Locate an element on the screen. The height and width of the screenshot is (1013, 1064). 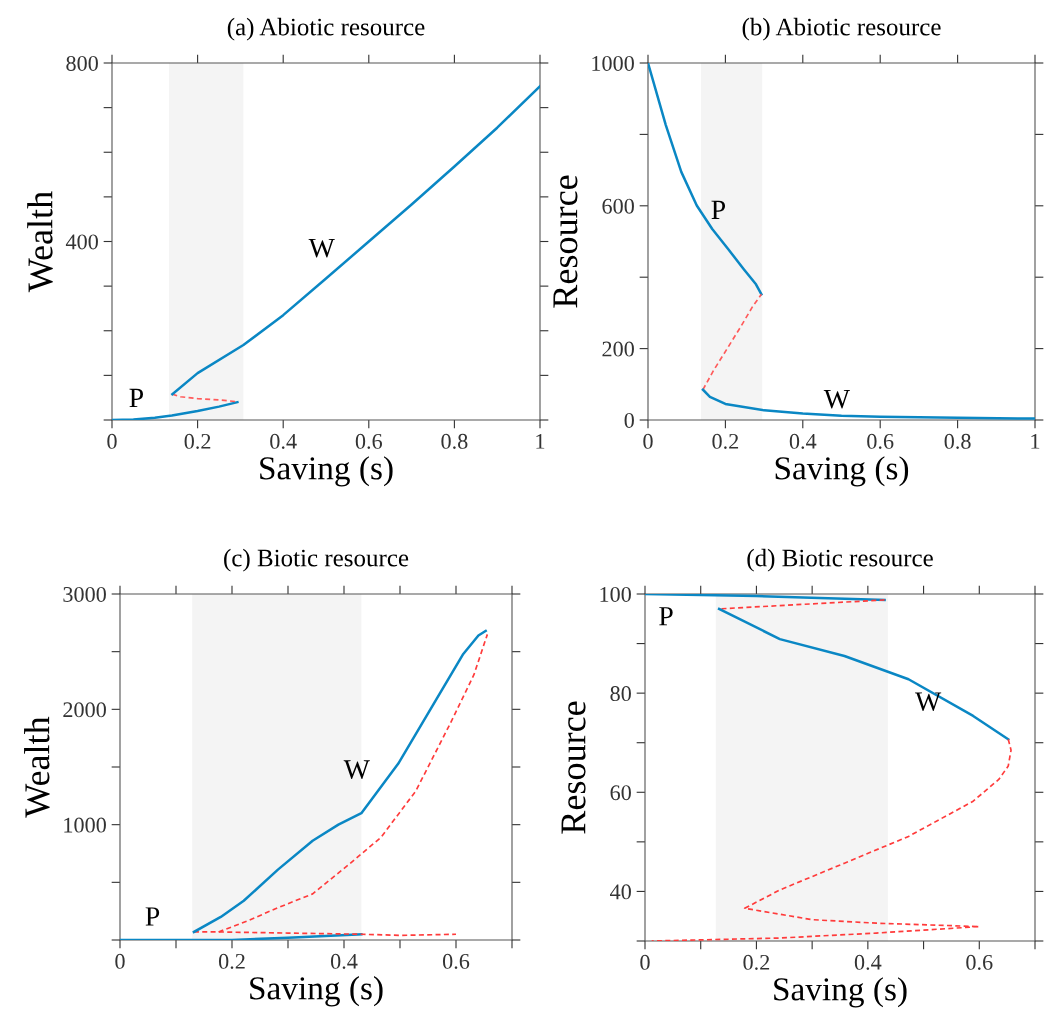
chart-title: (a) Abiotic resource is located at coordinates (326, 29).